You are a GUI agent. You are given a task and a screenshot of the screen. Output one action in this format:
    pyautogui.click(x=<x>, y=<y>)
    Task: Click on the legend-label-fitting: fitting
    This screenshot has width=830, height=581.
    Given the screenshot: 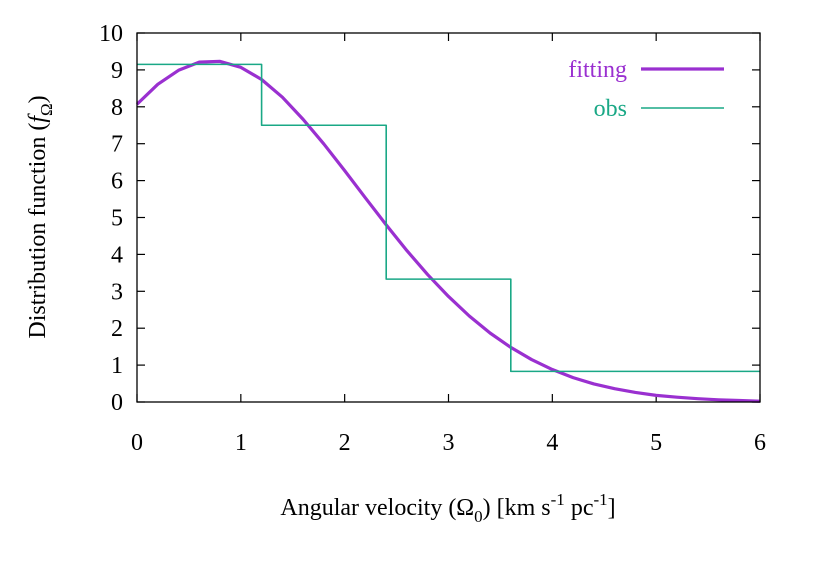 What is the action you would take?
    pyautogui.click(x=597, y=70)
    